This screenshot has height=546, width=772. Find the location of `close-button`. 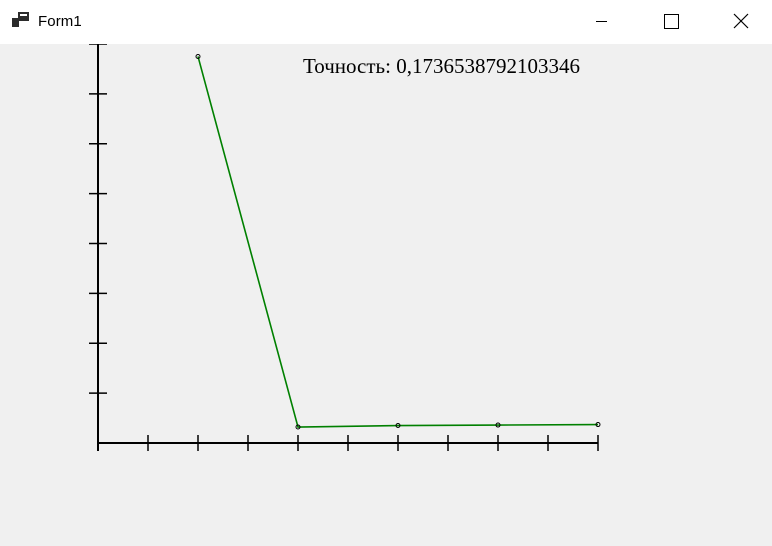

close-button is located at coordinates (741, 22).